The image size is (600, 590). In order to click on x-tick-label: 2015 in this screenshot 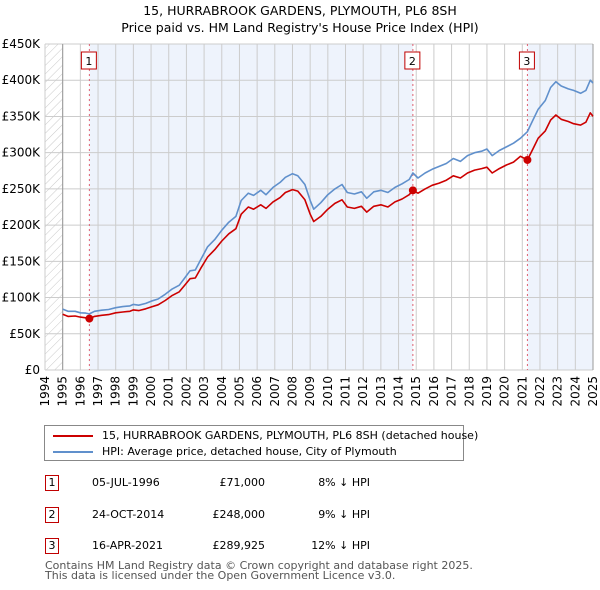, I will do `click(416, 391)`.